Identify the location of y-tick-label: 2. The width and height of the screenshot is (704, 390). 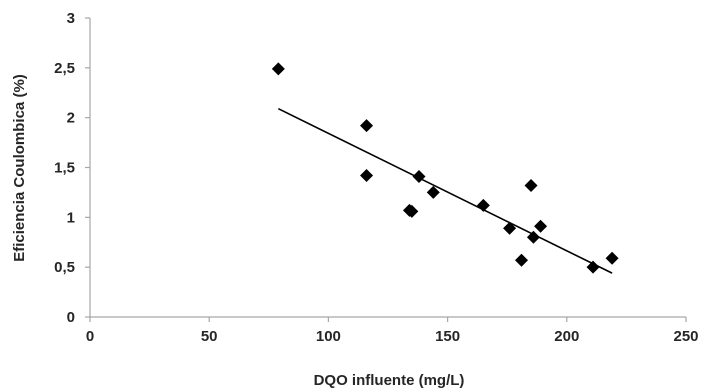
(71, 118).